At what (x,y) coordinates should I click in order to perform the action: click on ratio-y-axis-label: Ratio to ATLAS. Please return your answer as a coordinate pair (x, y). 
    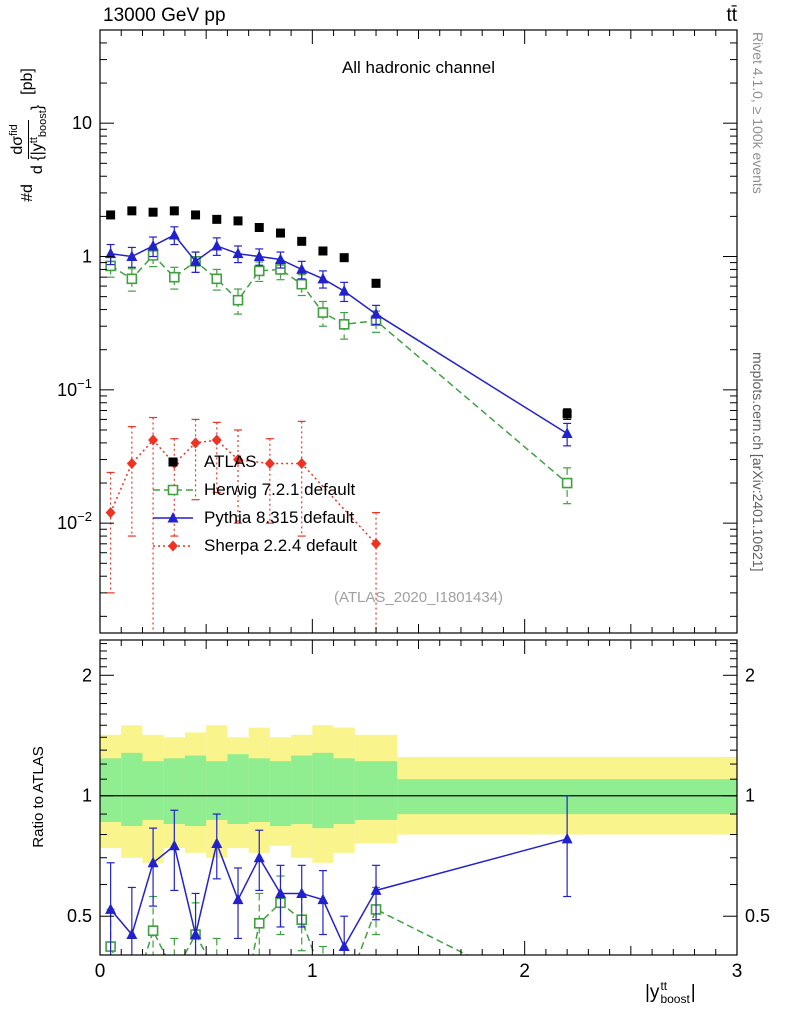
    Looking at the image, I should click on (38, 797).